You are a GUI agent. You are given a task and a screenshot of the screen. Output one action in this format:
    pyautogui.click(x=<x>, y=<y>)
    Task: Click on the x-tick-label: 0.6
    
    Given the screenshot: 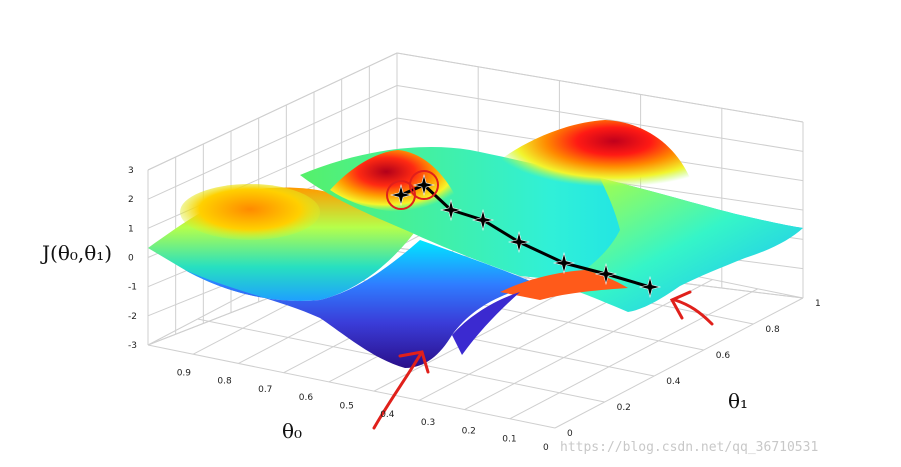 What is the action you would take?
    pyautogui.click(x=306, y=398)
    